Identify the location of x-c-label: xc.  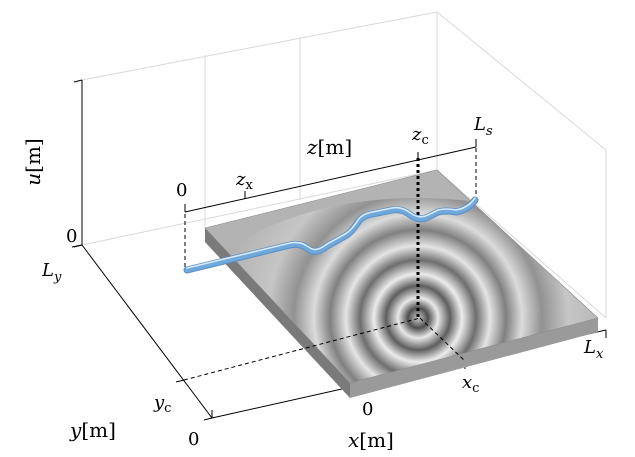
(470, 384).